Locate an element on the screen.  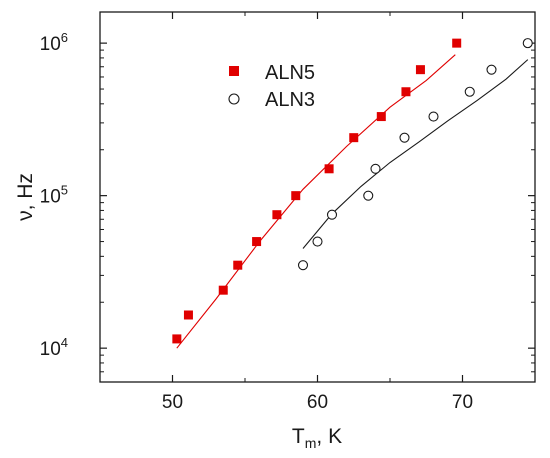
y-axis-label: ν, Hz is located at coordinates (25, 197).